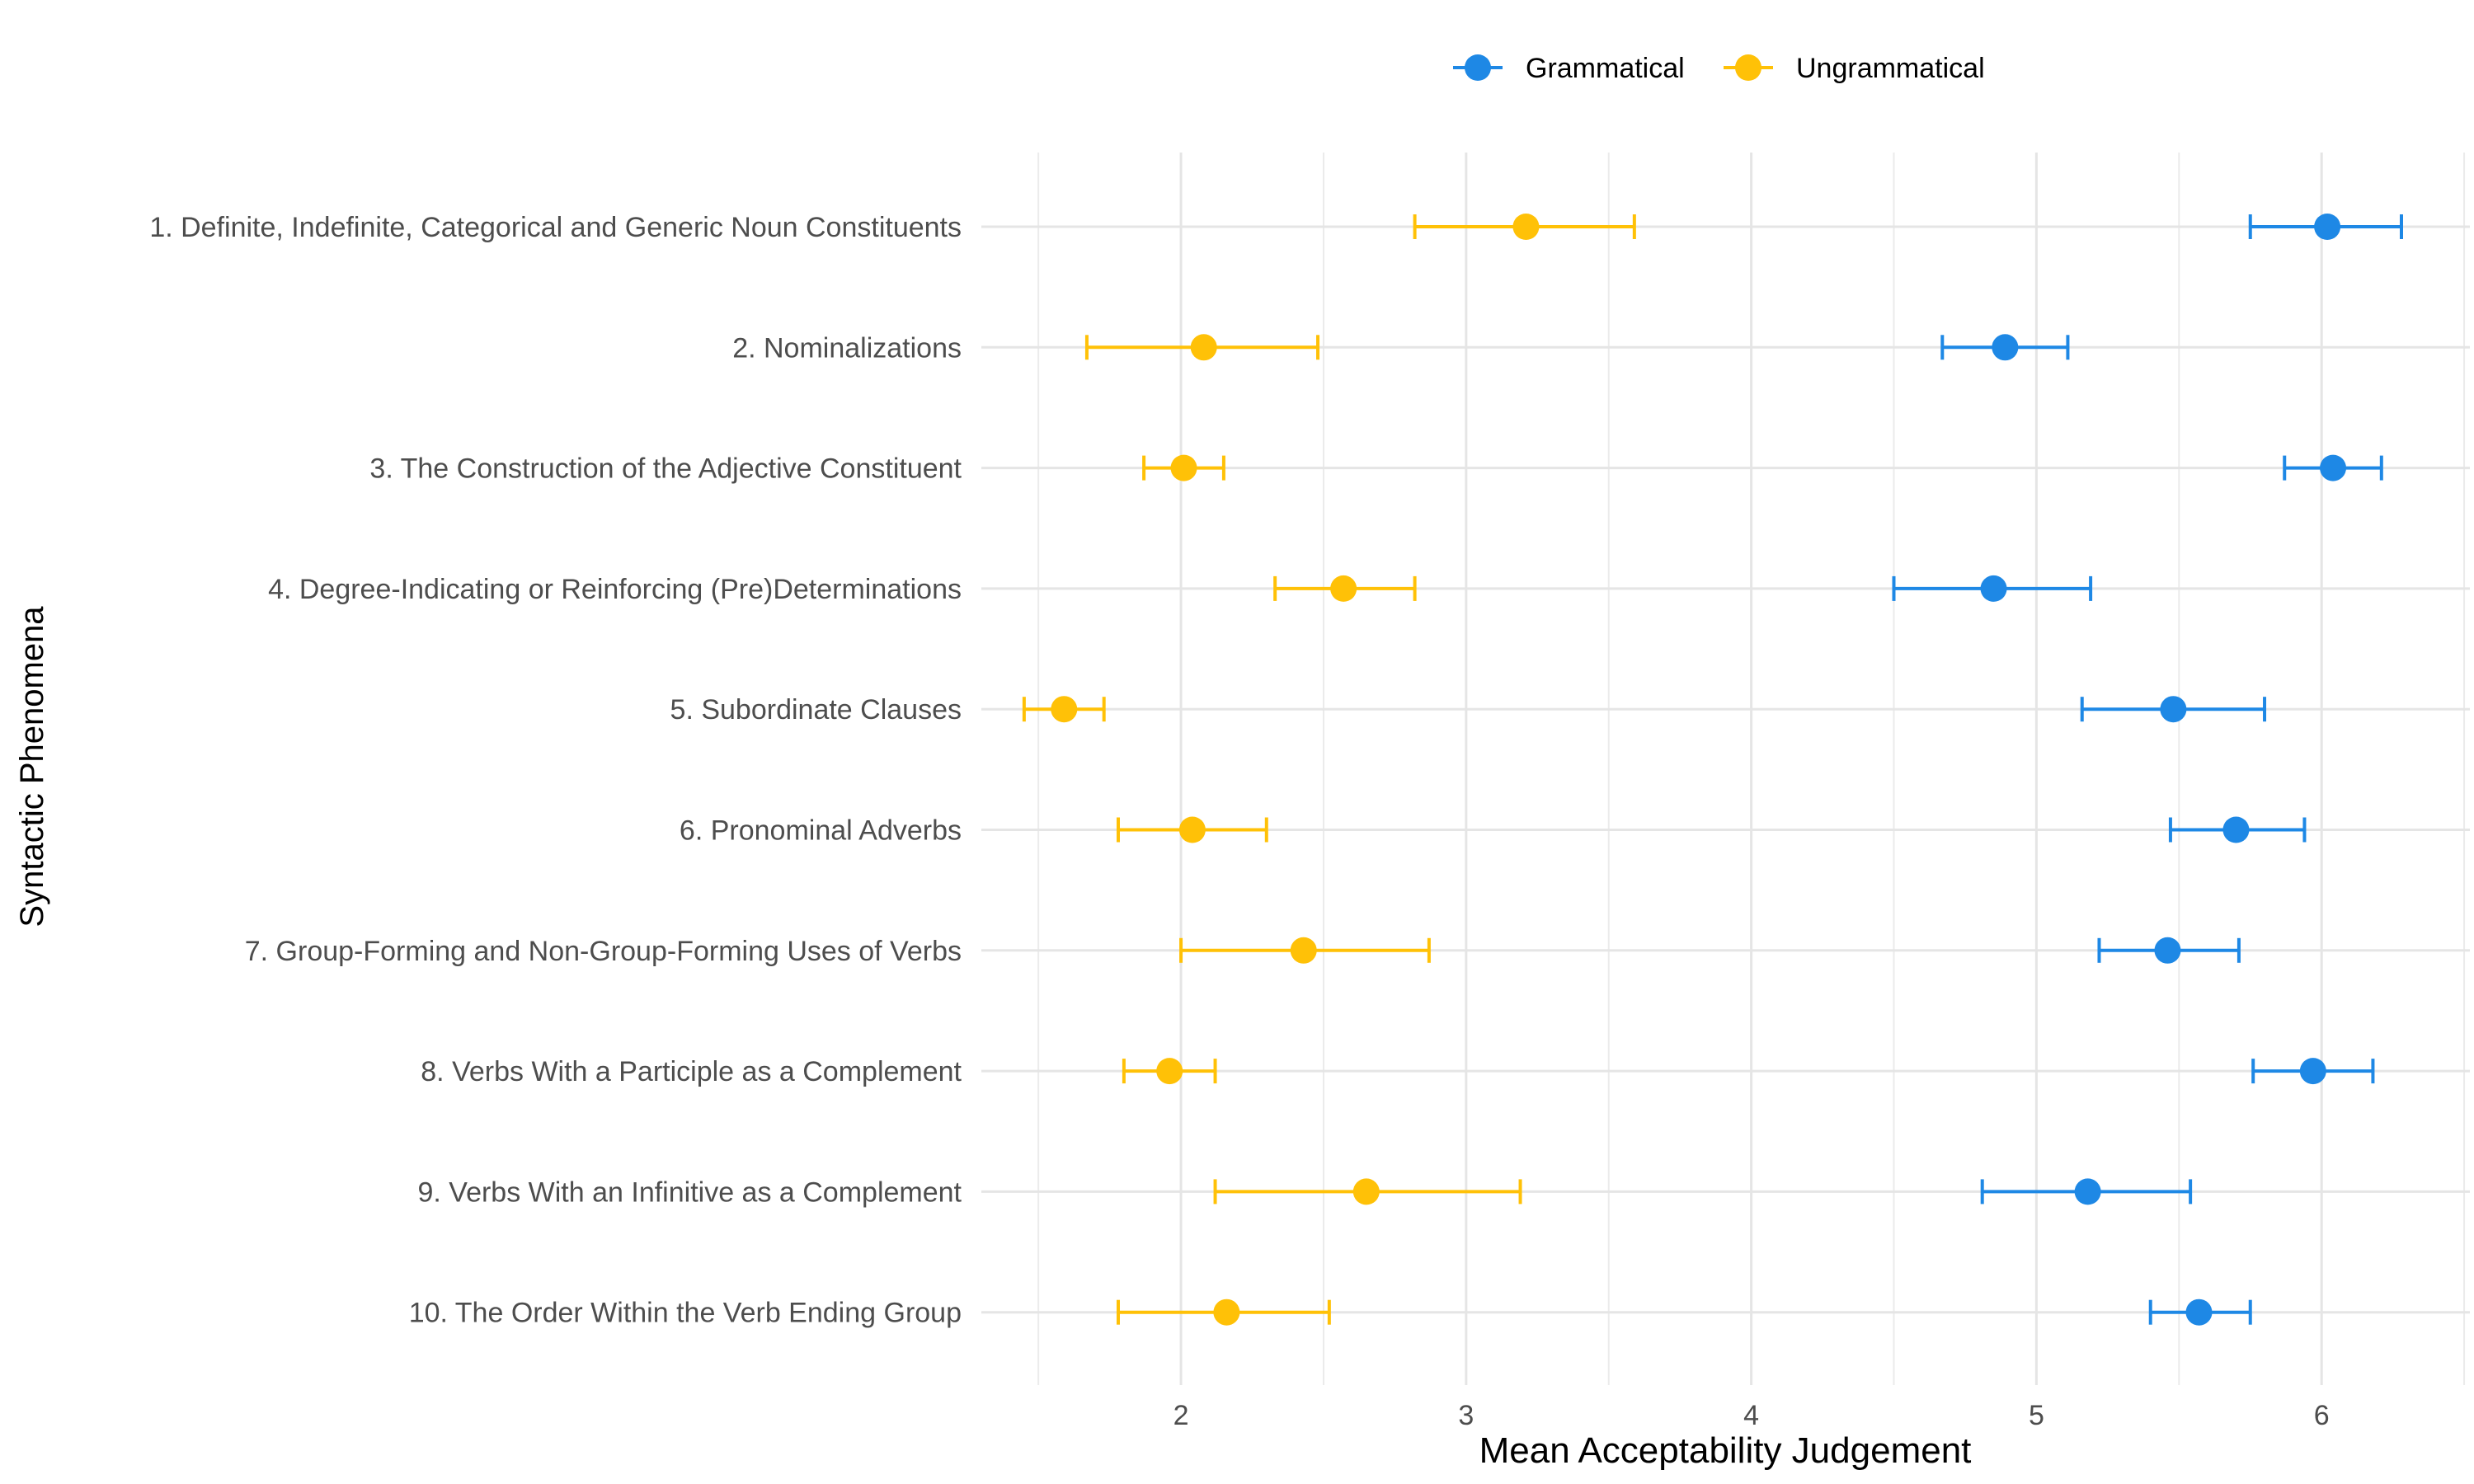 Image resolution: width=2474 pixels, height=1484 pixels. What do you see at coordinates (1181, 1415) in the screenshot?
I see `x-tick-label: 2` at bounding box center [1181, 1415].